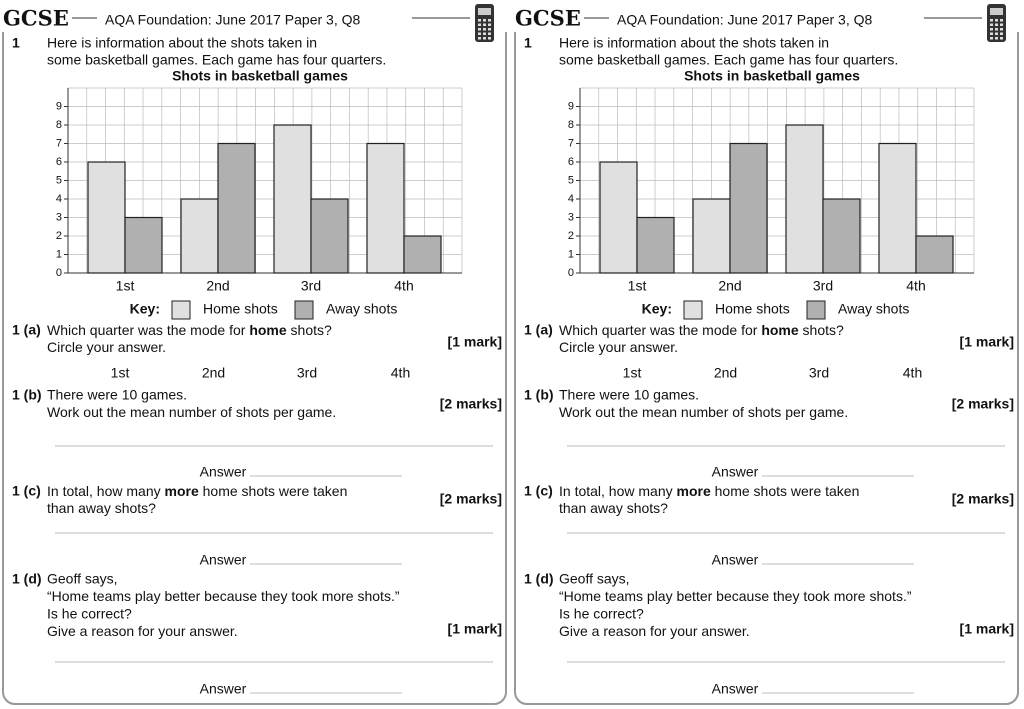 The width and height of the screenshot is (1024, 709). I want to click on legend-title: Key:, so click(657, 309).